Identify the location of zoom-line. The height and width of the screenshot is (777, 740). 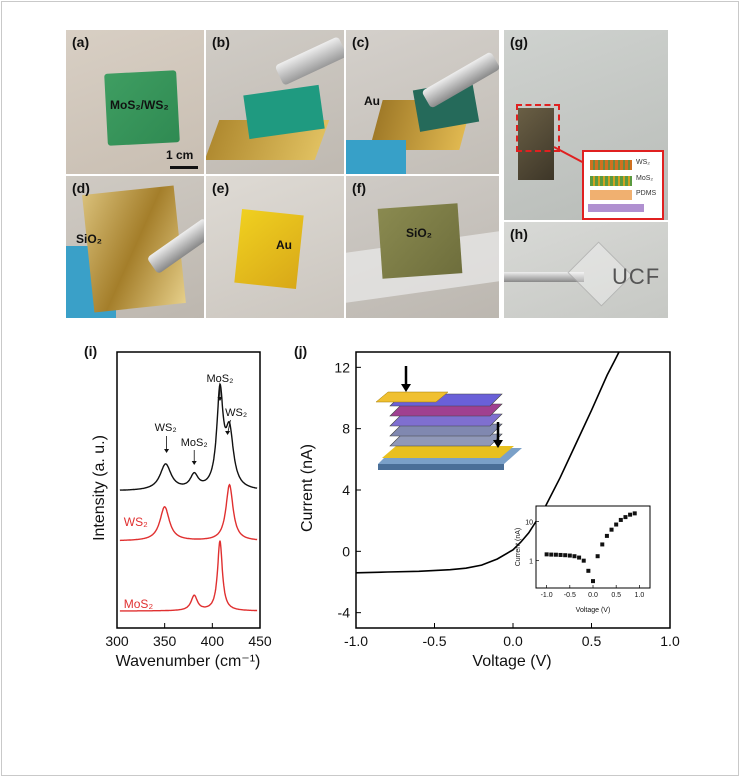
(568, 154).